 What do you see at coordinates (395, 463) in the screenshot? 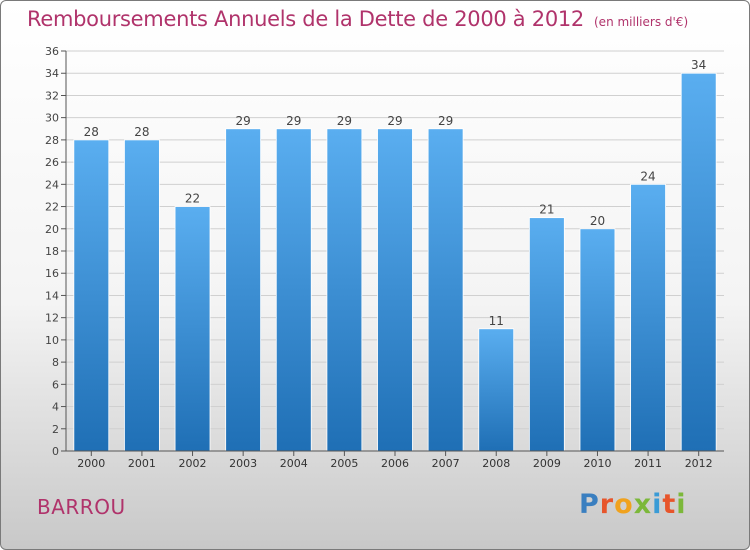
I see `x-tick-label: 2006` at bounding box center [395, 463].